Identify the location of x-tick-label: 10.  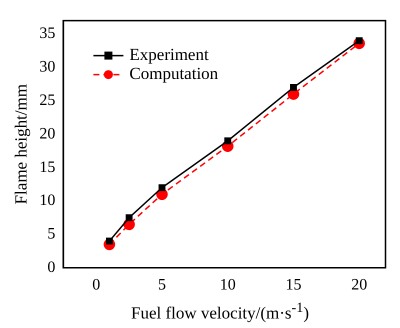
(228, 285).